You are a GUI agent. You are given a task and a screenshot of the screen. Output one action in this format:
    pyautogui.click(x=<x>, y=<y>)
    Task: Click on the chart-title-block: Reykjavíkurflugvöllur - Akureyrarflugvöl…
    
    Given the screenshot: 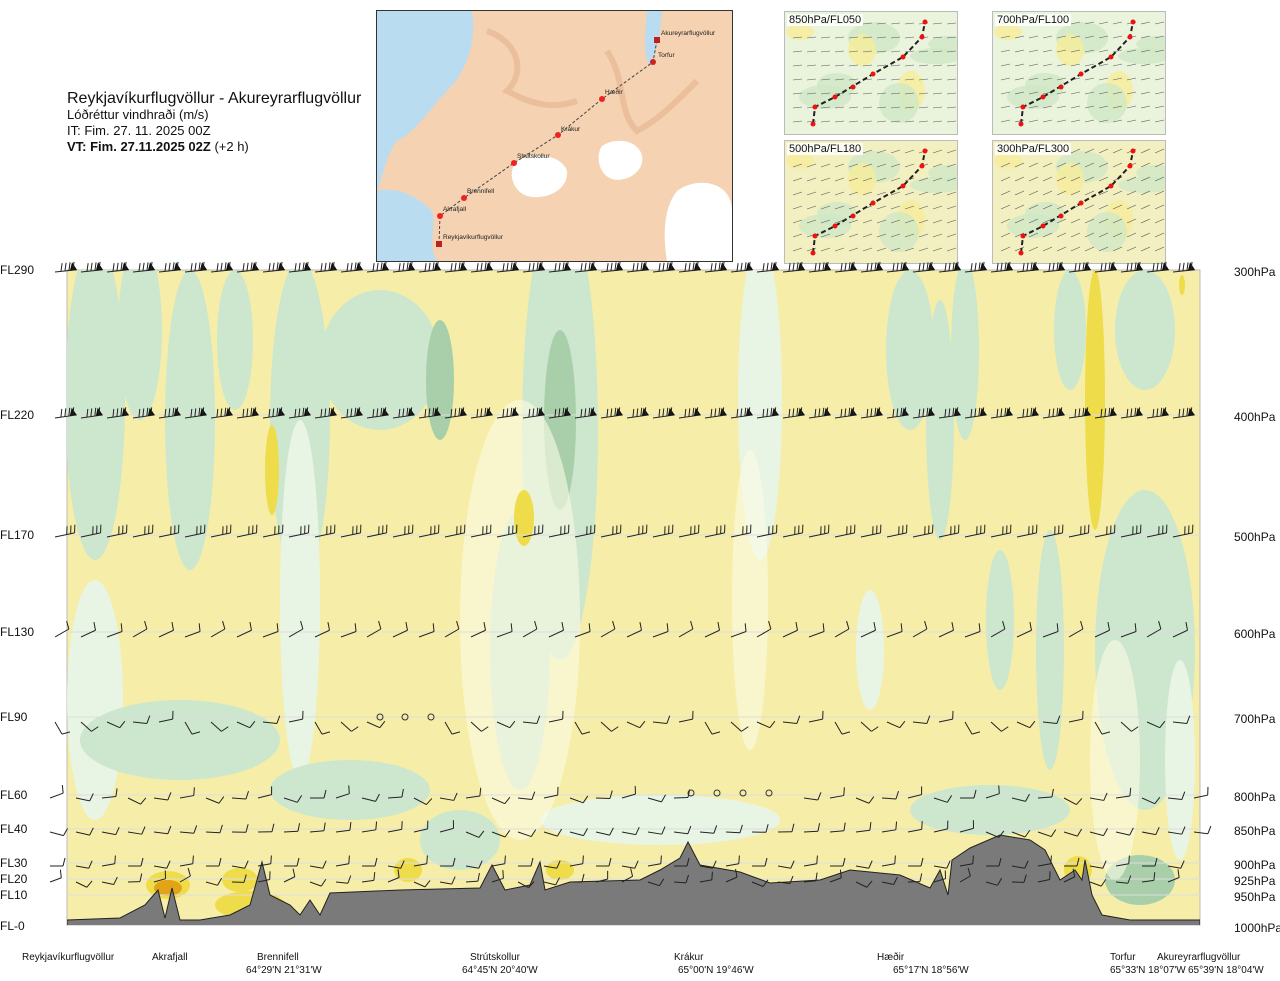 What is the action you would take?
    pyautogui.click(x=214, y=122)
    